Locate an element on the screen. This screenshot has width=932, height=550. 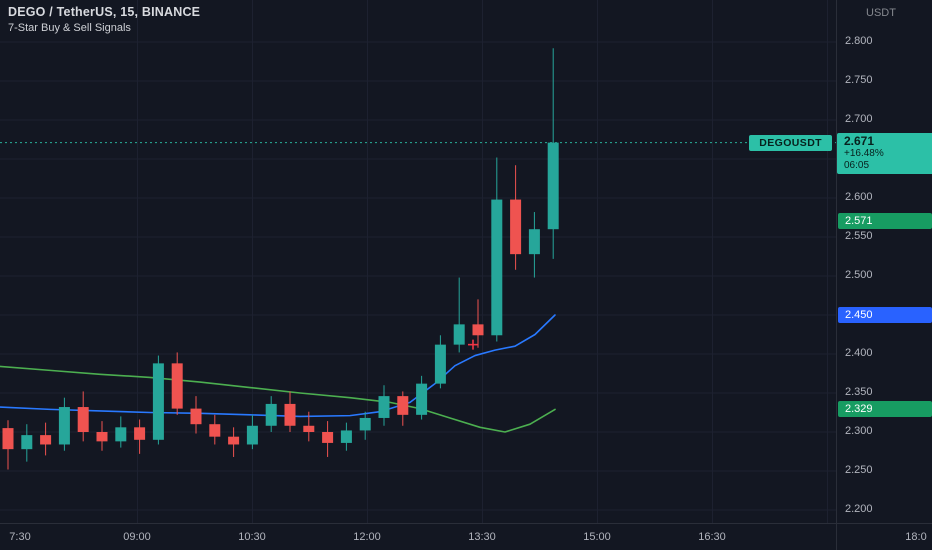
price-axis-label: 2.300 is located at coordinates (859, 431).